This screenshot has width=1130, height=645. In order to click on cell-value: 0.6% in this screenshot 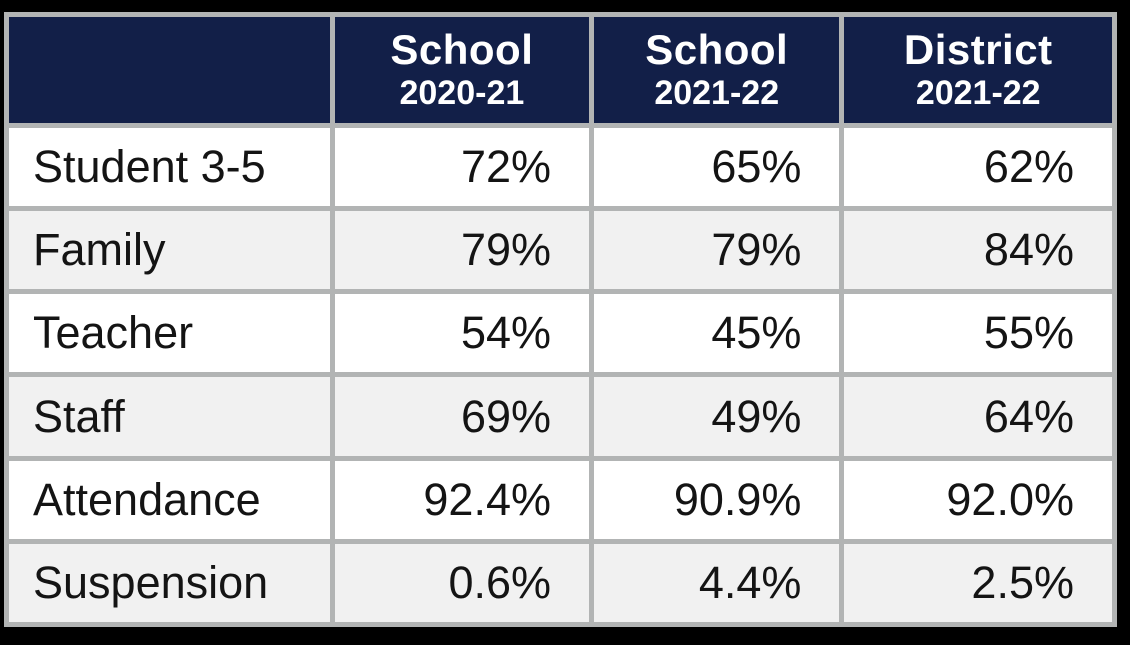, I will do `click(462, 583)`.